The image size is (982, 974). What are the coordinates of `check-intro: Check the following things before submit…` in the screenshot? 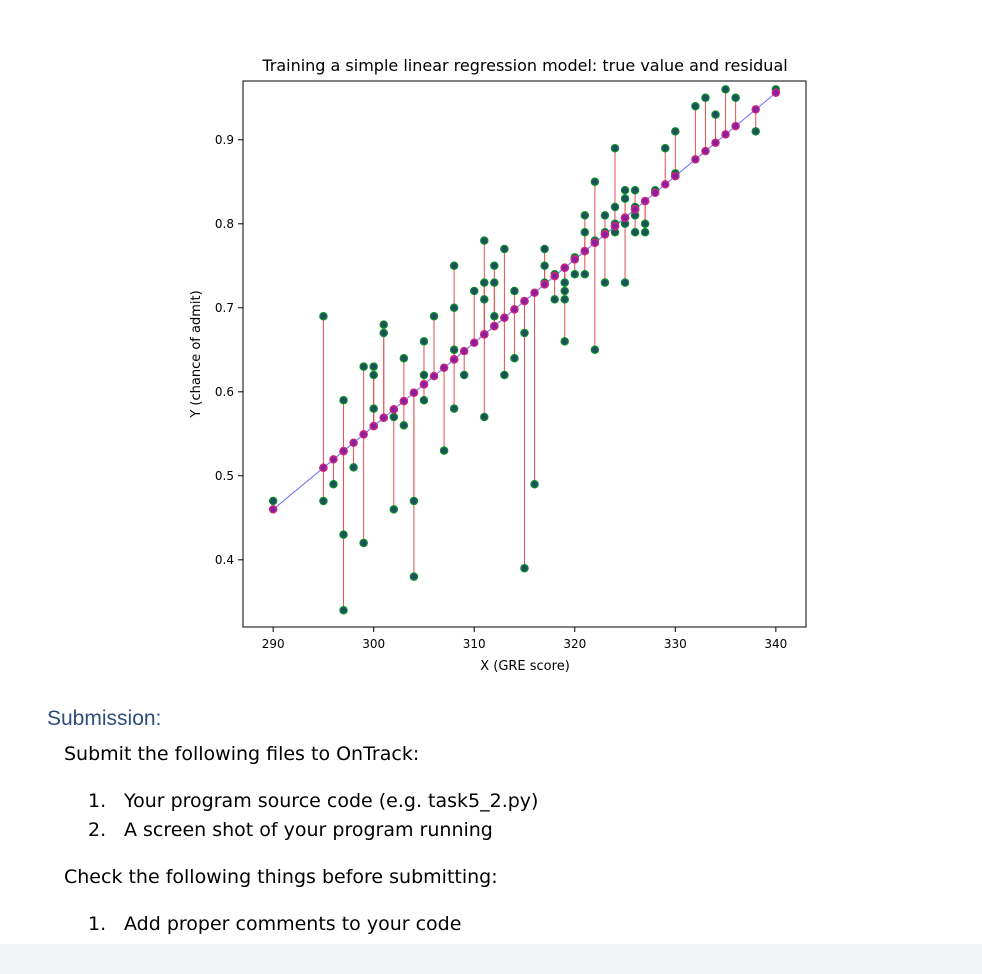 It's located at (281, 877).